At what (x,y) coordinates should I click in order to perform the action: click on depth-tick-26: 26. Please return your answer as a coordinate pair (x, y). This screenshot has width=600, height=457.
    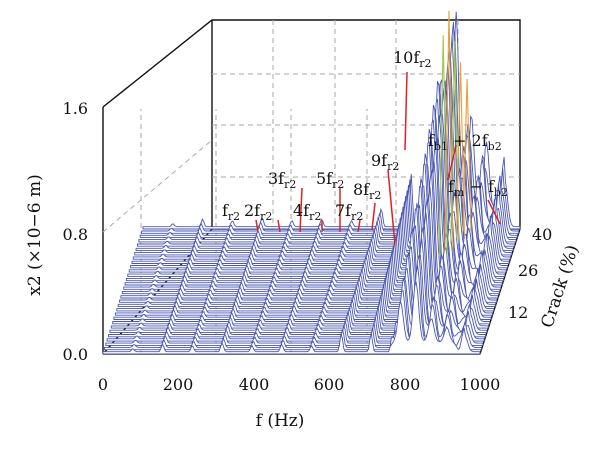
    Looking at the image, I should click on (528, 270).